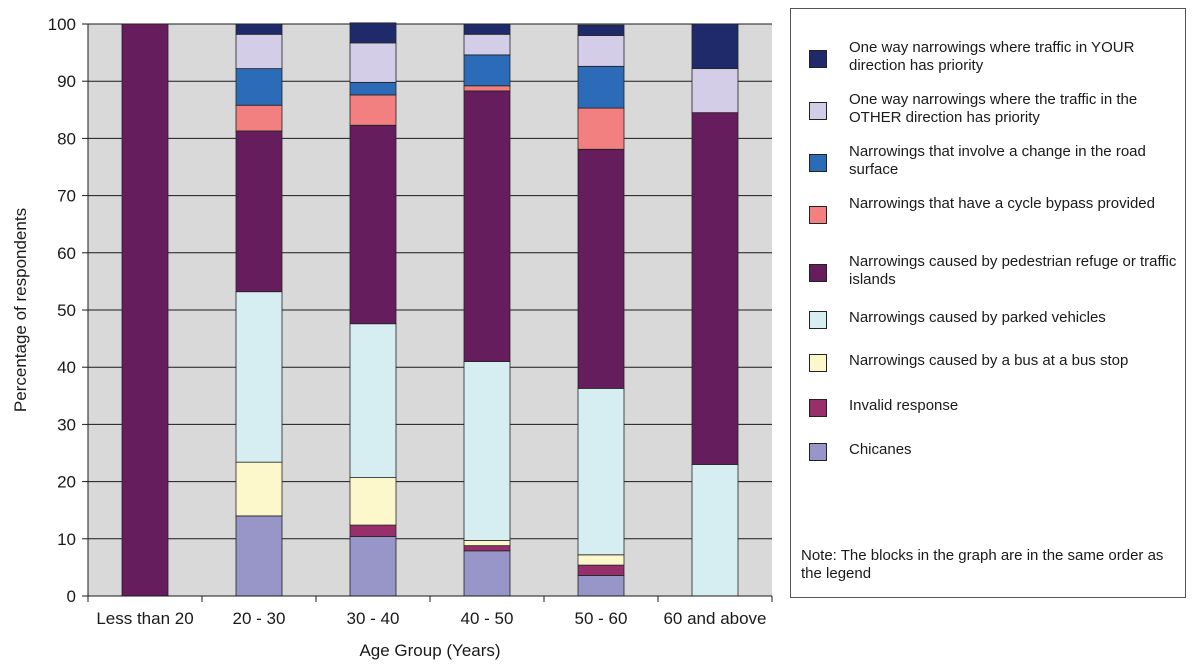  Describe the element at coordinates (66, 196) in the screenshot. I see `y-tick-label: 70` at that location.